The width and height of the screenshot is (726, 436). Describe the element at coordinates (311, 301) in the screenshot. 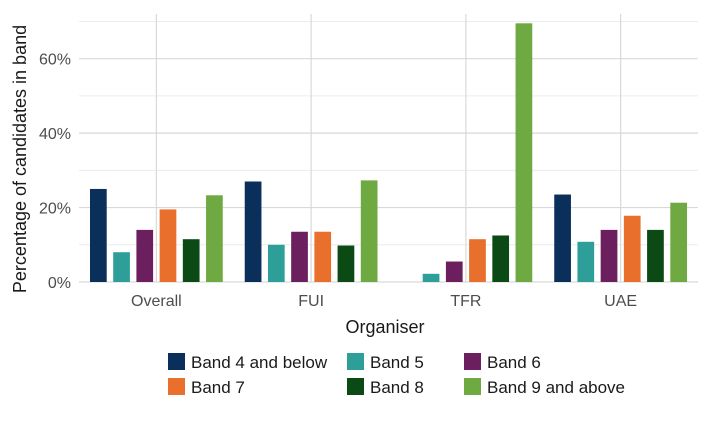

I see `x-tick-label: FUI` at that location.